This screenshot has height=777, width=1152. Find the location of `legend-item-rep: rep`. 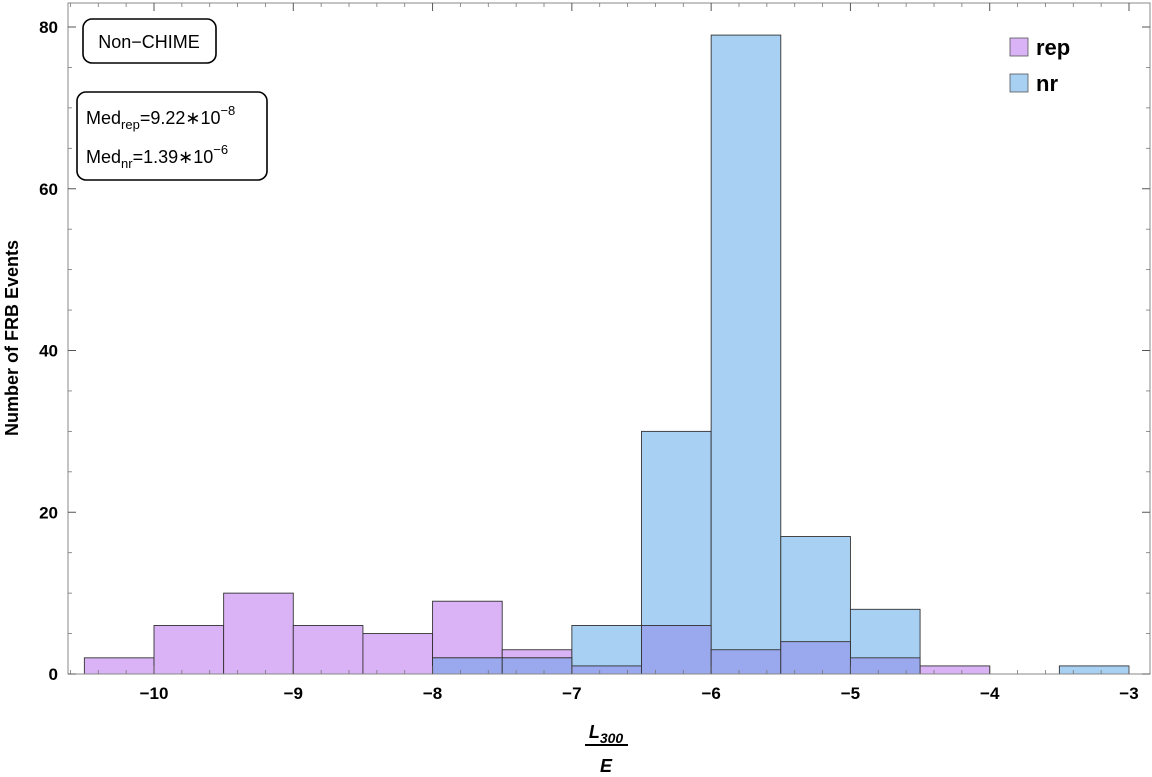

legend-item-rep: rep is located at coordinates (1039, 47).